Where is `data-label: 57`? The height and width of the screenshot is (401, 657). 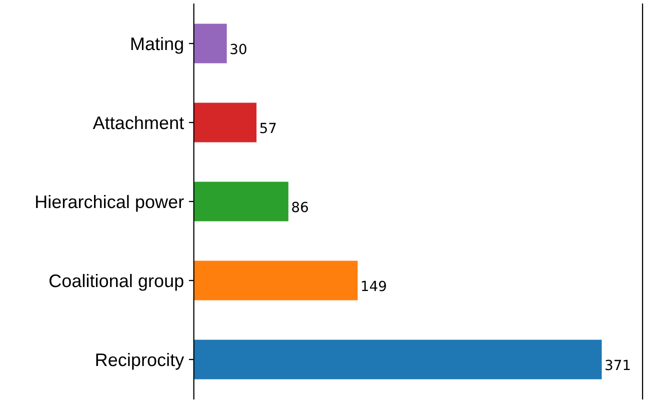
data-label: 57 is located at coordinates (268, 128).